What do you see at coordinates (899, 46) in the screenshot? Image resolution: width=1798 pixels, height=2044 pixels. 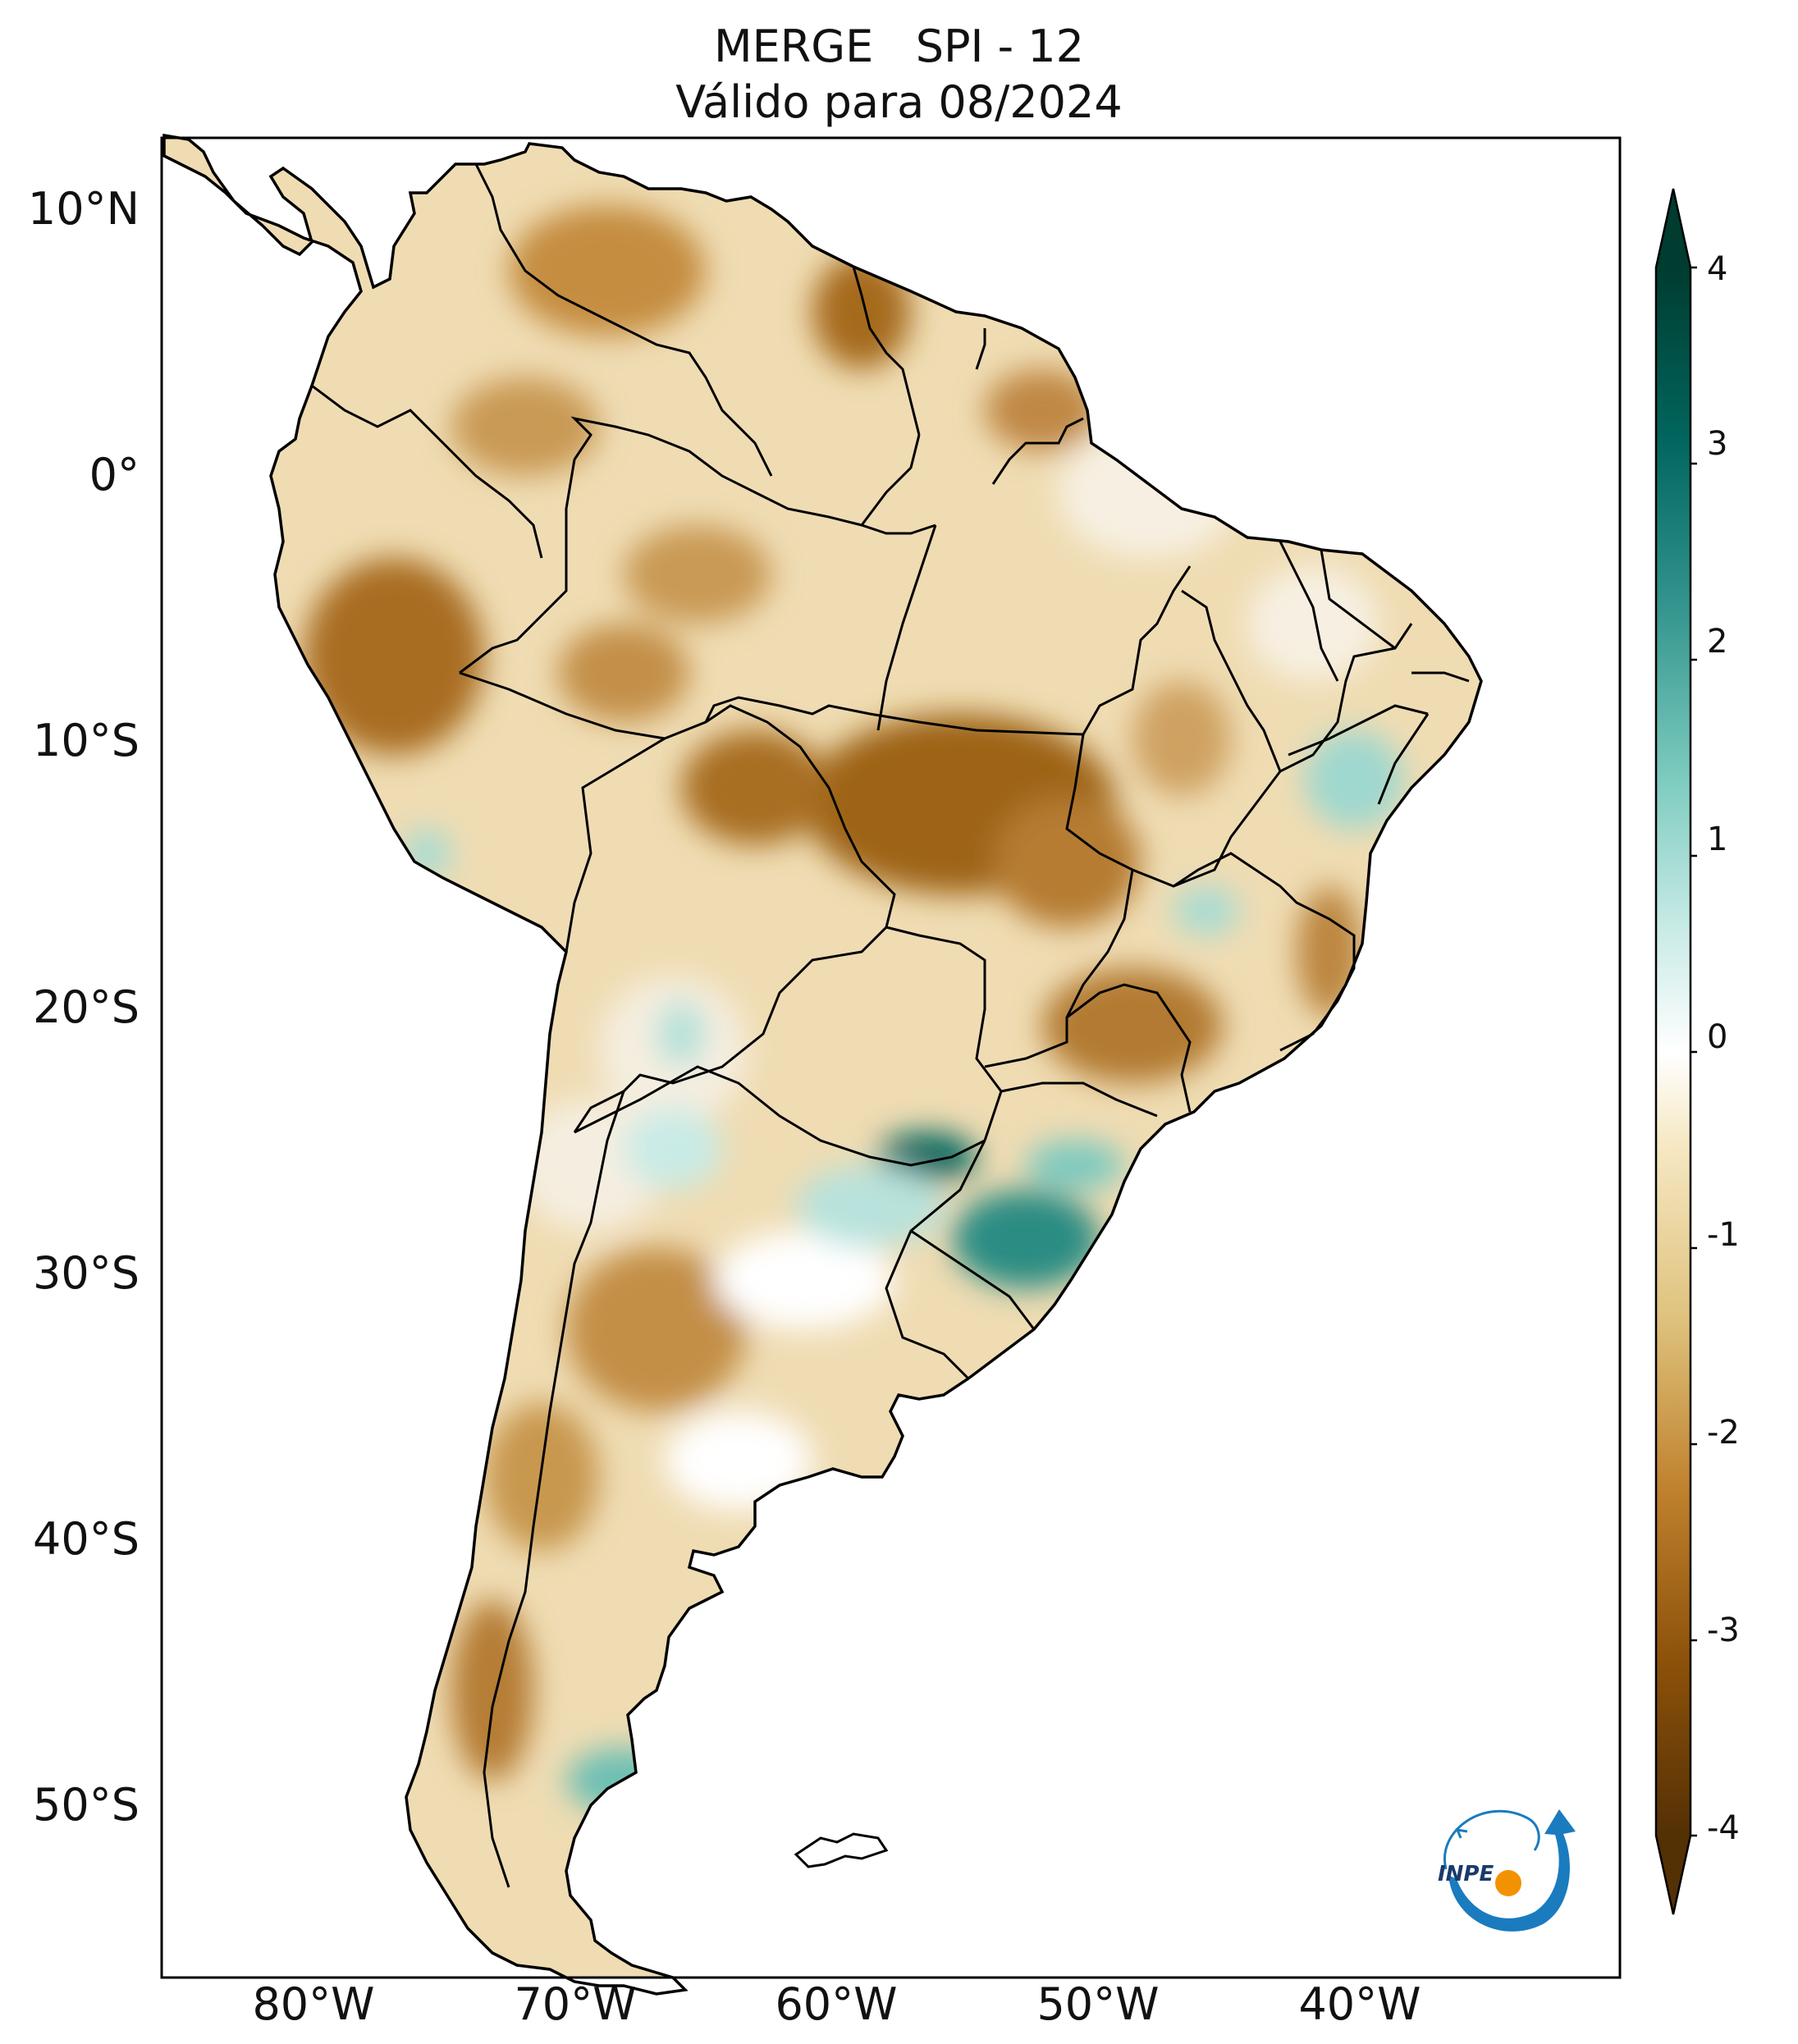 I see `map-title: MERGE SPI - 12` at bounding box center [899, 46].